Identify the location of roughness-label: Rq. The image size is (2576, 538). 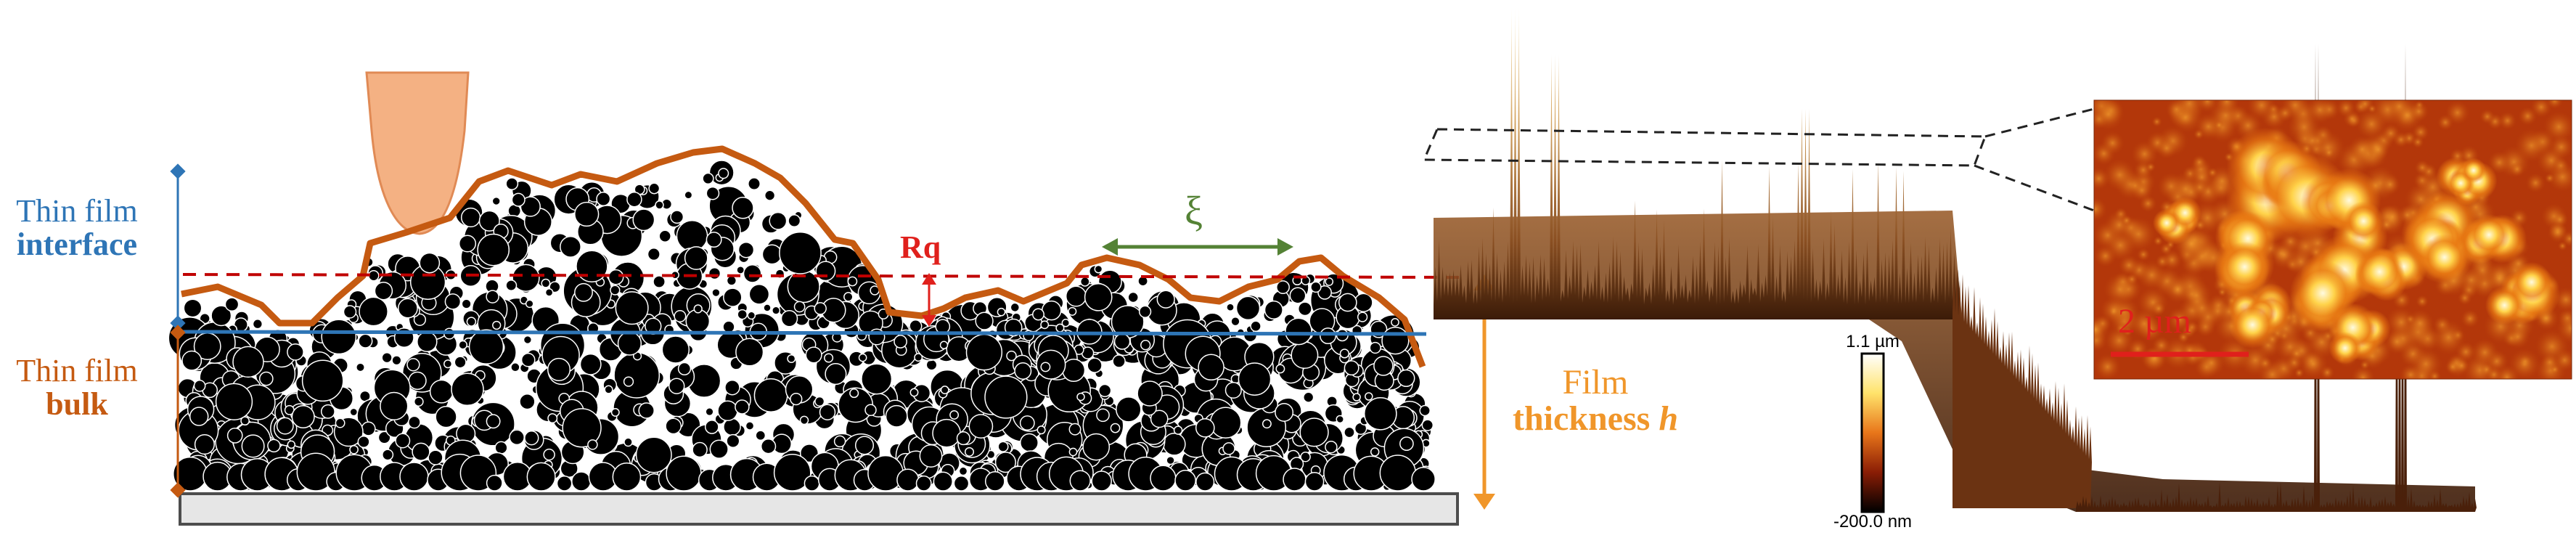
(921, 247).